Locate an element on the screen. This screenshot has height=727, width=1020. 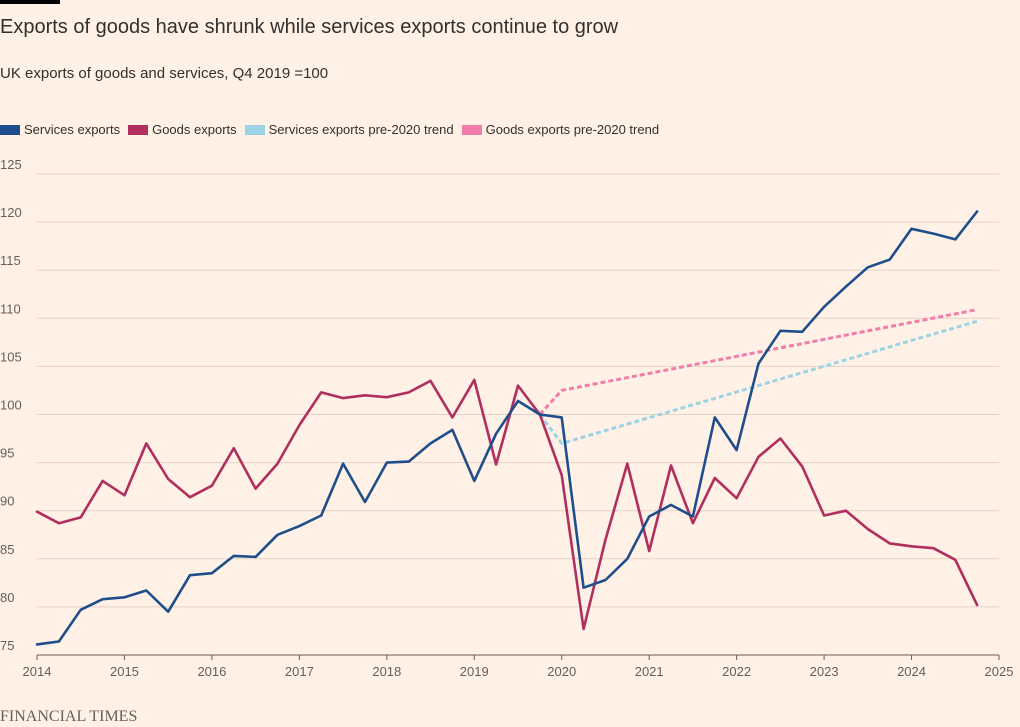
series-line-services-trend is located at coordinates (758, 382).